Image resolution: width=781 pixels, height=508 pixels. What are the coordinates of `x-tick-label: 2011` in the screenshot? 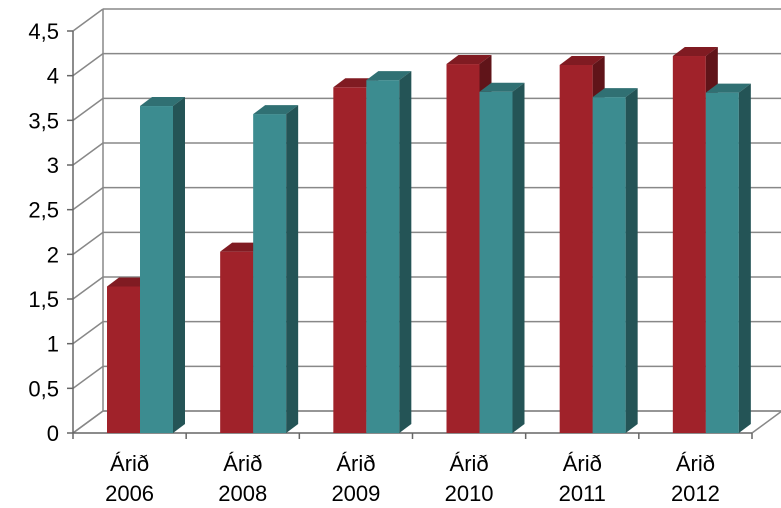 It's located at (582, 493).